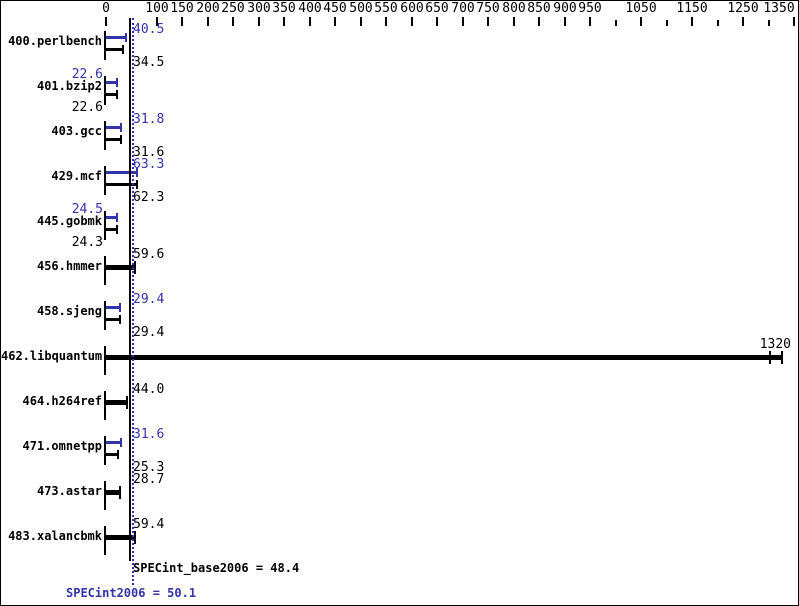 The image size is (799, 606). I want to click on benchmark-label: 458.sjeng, so click(69, 311).